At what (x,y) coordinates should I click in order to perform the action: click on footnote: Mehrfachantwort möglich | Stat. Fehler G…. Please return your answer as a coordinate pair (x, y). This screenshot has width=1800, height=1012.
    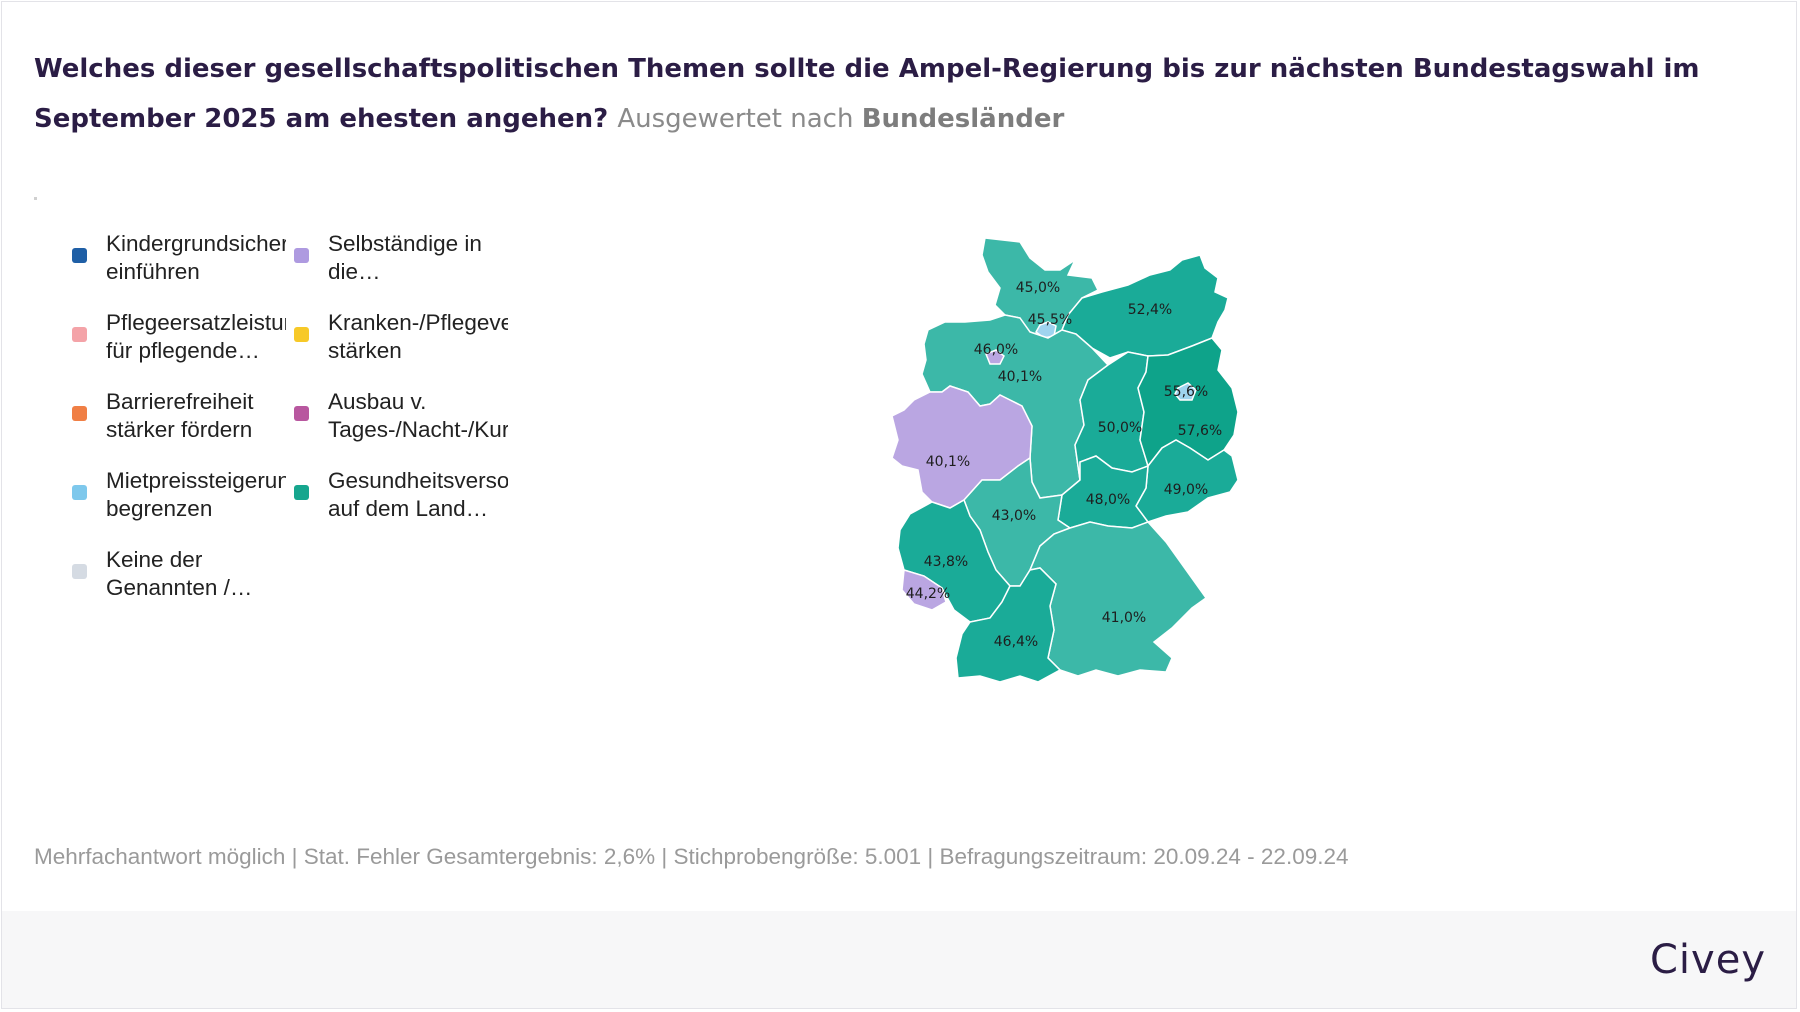
    Looking at the image, I should click on (691, 856).